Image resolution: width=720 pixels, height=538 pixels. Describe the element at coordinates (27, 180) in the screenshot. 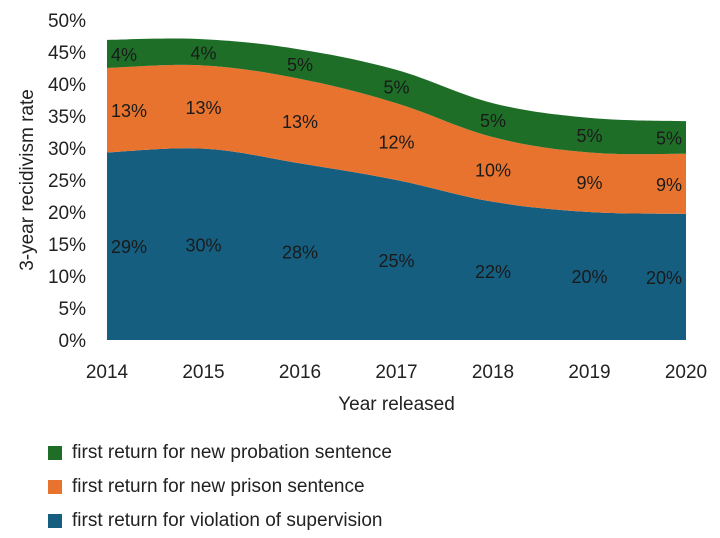

I see `y-axis-title: 3-year recidivism rate` at that location.